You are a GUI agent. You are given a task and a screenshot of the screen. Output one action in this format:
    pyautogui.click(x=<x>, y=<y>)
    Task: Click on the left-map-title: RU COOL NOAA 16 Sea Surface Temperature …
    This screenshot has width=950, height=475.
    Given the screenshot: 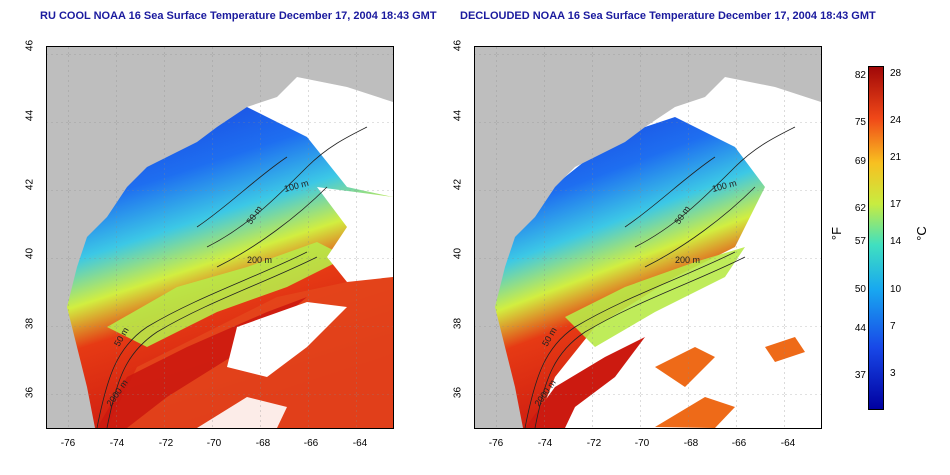 What is the action you would take?
    pyautogui.click(x=238, y=16)
    